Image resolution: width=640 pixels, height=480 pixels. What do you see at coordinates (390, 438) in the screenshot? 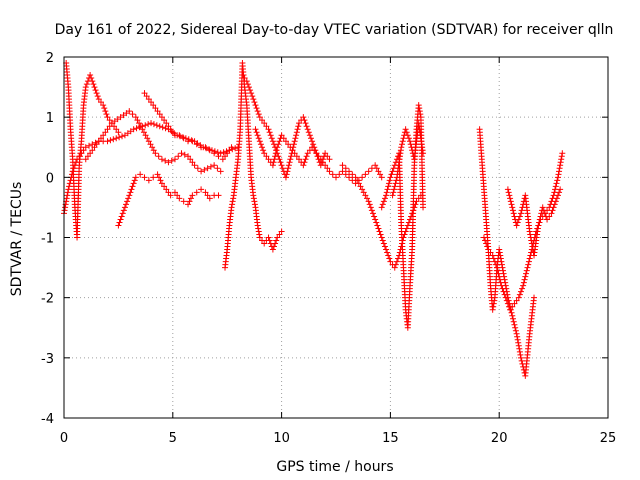
I see `x-tick-label: 15` at bounding box center [390, 438].